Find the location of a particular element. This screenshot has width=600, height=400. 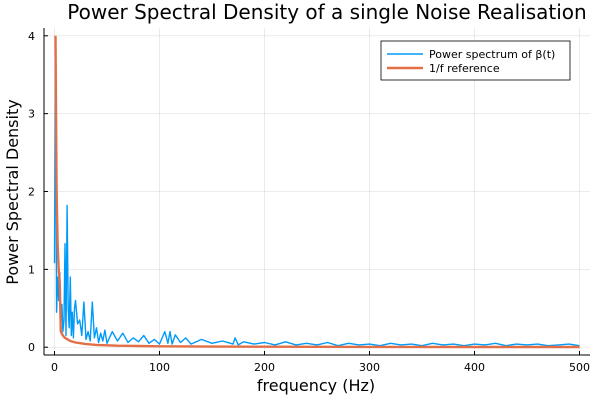

legend-box is located at coordinates (475, 60).